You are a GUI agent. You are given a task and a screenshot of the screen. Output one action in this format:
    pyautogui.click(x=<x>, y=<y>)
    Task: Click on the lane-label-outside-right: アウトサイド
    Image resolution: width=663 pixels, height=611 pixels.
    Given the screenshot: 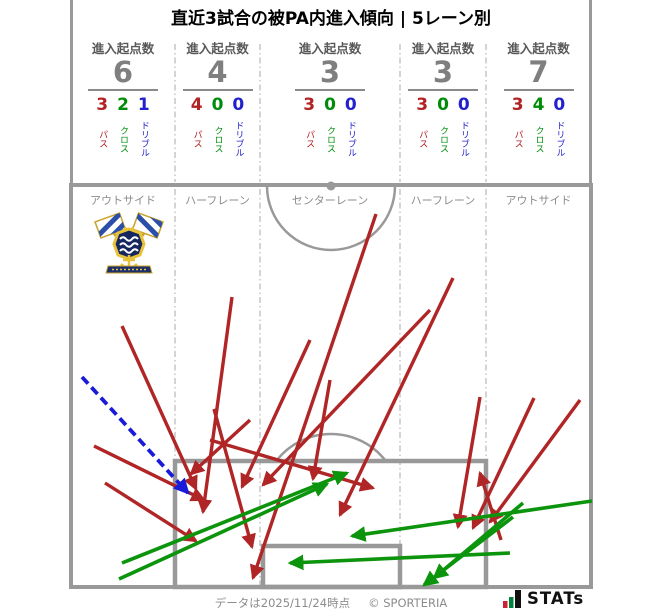 What is the action you would take?
    pyautogui.click(x=538, y=200)
    